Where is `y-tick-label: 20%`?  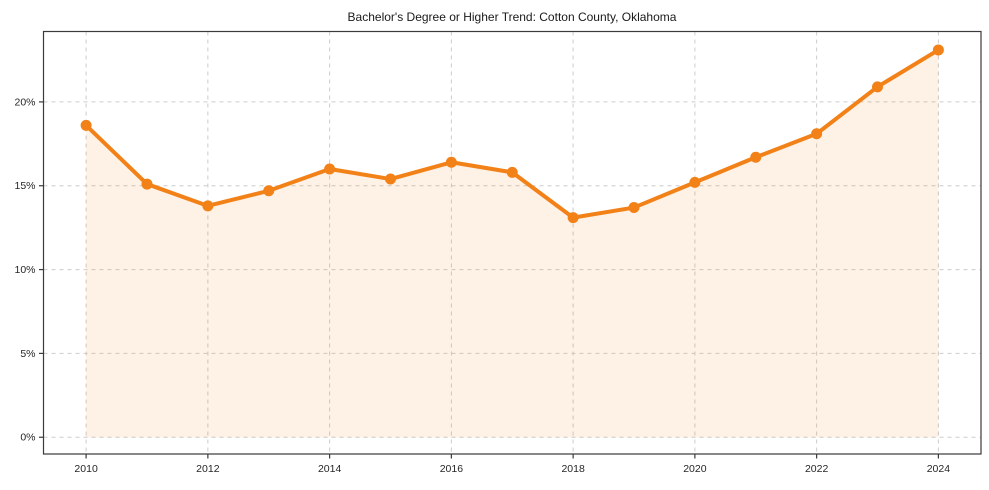 y-tick-label: 20% is located at coordinates (24, 102).